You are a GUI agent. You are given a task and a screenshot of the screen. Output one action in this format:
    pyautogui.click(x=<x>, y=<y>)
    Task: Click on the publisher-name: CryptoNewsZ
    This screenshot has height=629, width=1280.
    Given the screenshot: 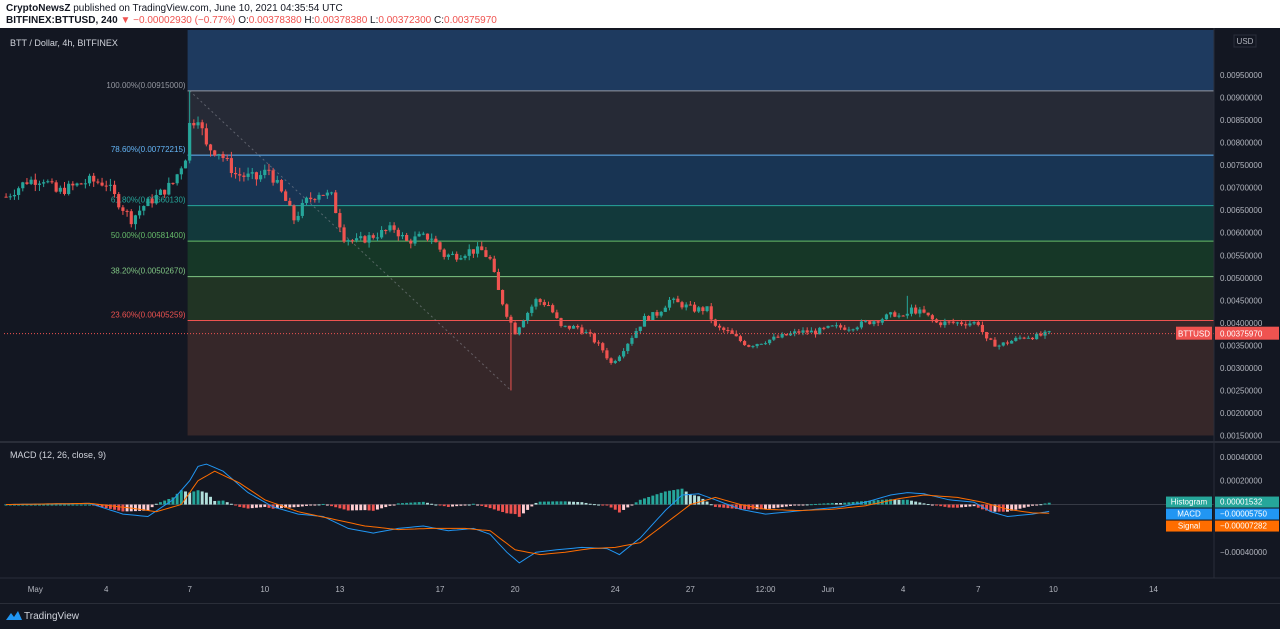 What is the action you would take?
    pyautogui.click(x=38, y=8)
    